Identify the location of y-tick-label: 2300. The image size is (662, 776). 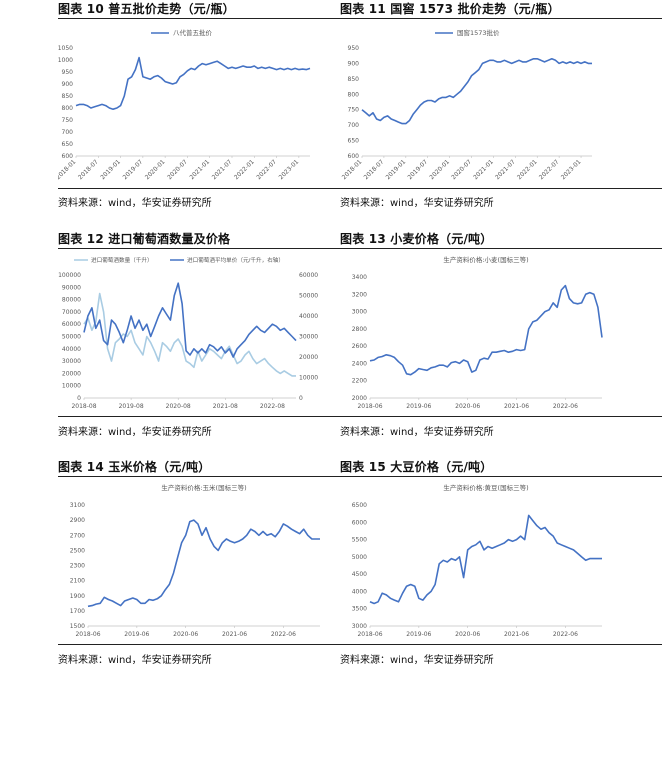
(77, 566).